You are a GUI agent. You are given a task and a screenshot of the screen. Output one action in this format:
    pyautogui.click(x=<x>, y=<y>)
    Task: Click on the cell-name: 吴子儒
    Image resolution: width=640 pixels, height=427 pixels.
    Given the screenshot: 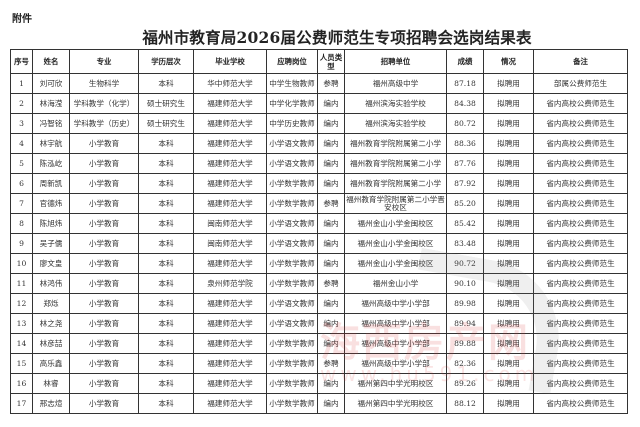 What is the action you would take?
    pyautogui.click(x=51, y=243)
    